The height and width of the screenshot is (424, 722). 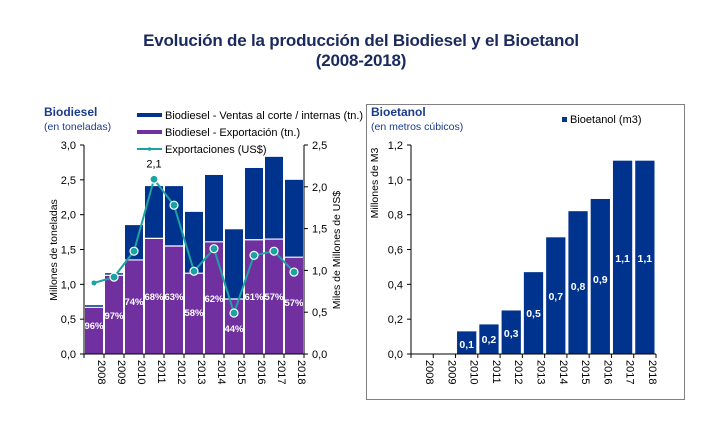 I want to click on exportaciones-usd-point-2017, so click(x=274, y=251).